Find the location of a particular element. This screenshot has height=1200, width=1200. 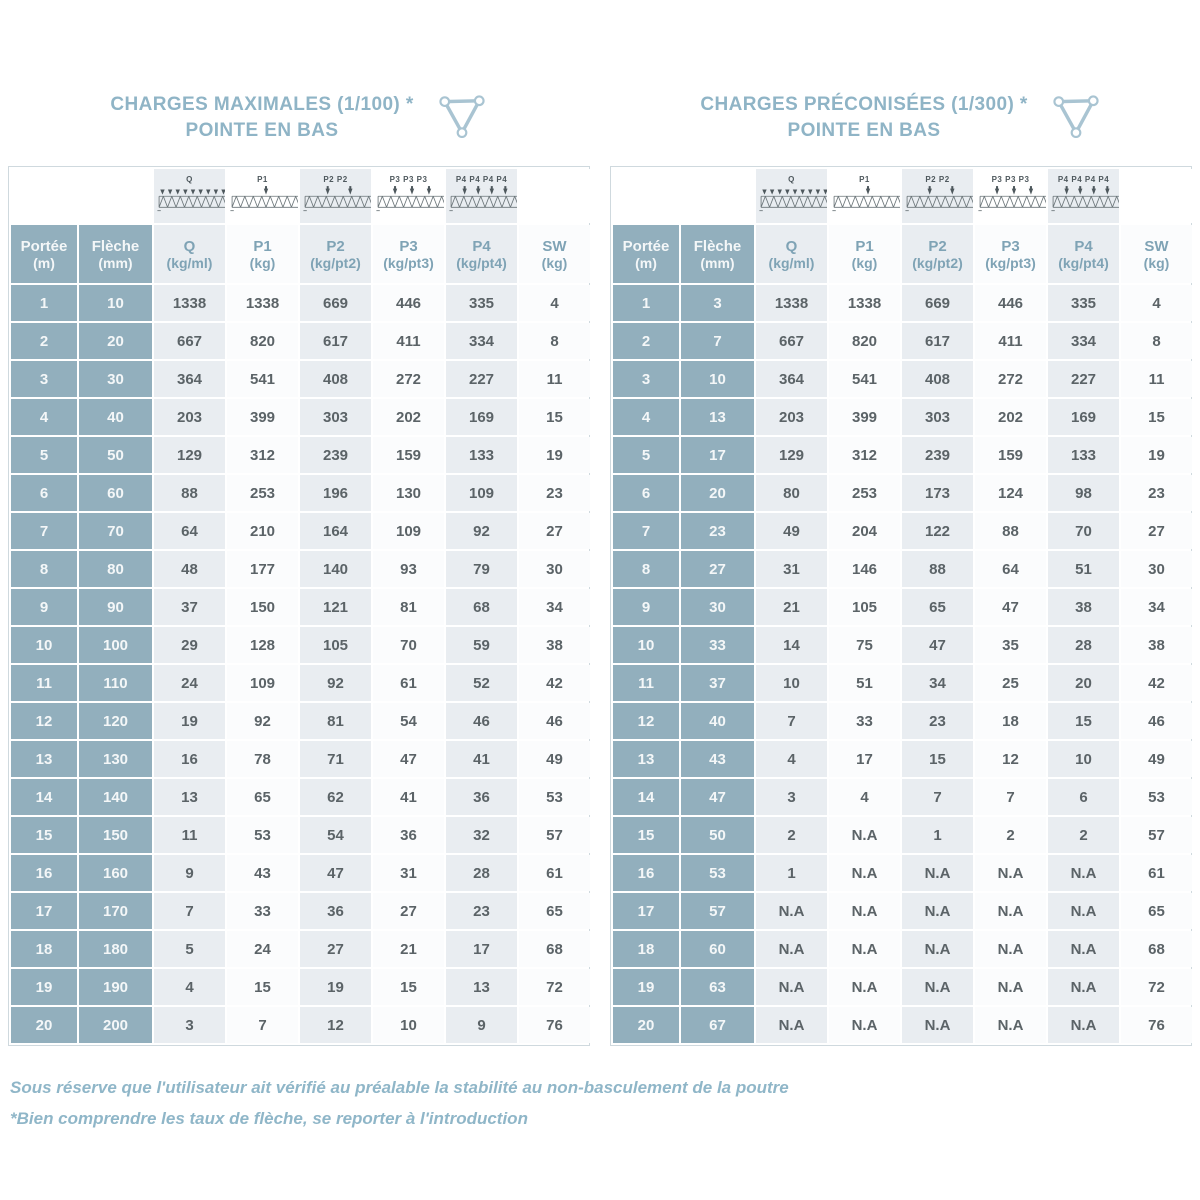

table-row: 4 40 203 399 303 202 169 15 is located at coordinates (300, 417).